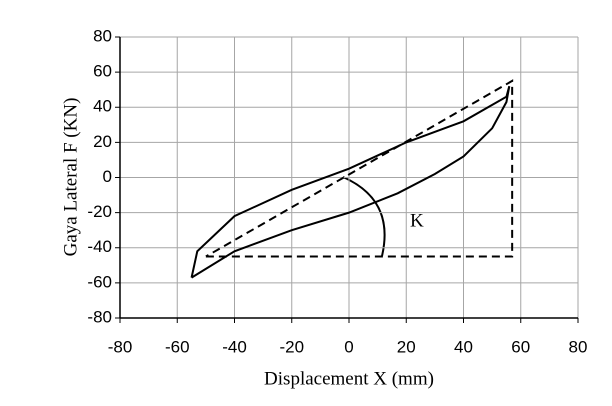 This screenshot has width=612, height=406. I want to click on x-tick-label: -80, so click(120, 346).